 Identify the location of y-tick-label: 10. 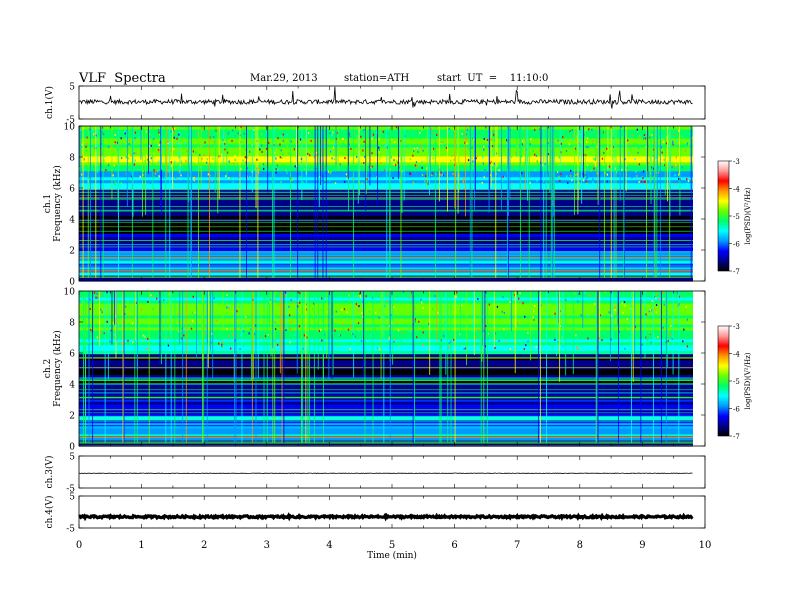
(70, 293).